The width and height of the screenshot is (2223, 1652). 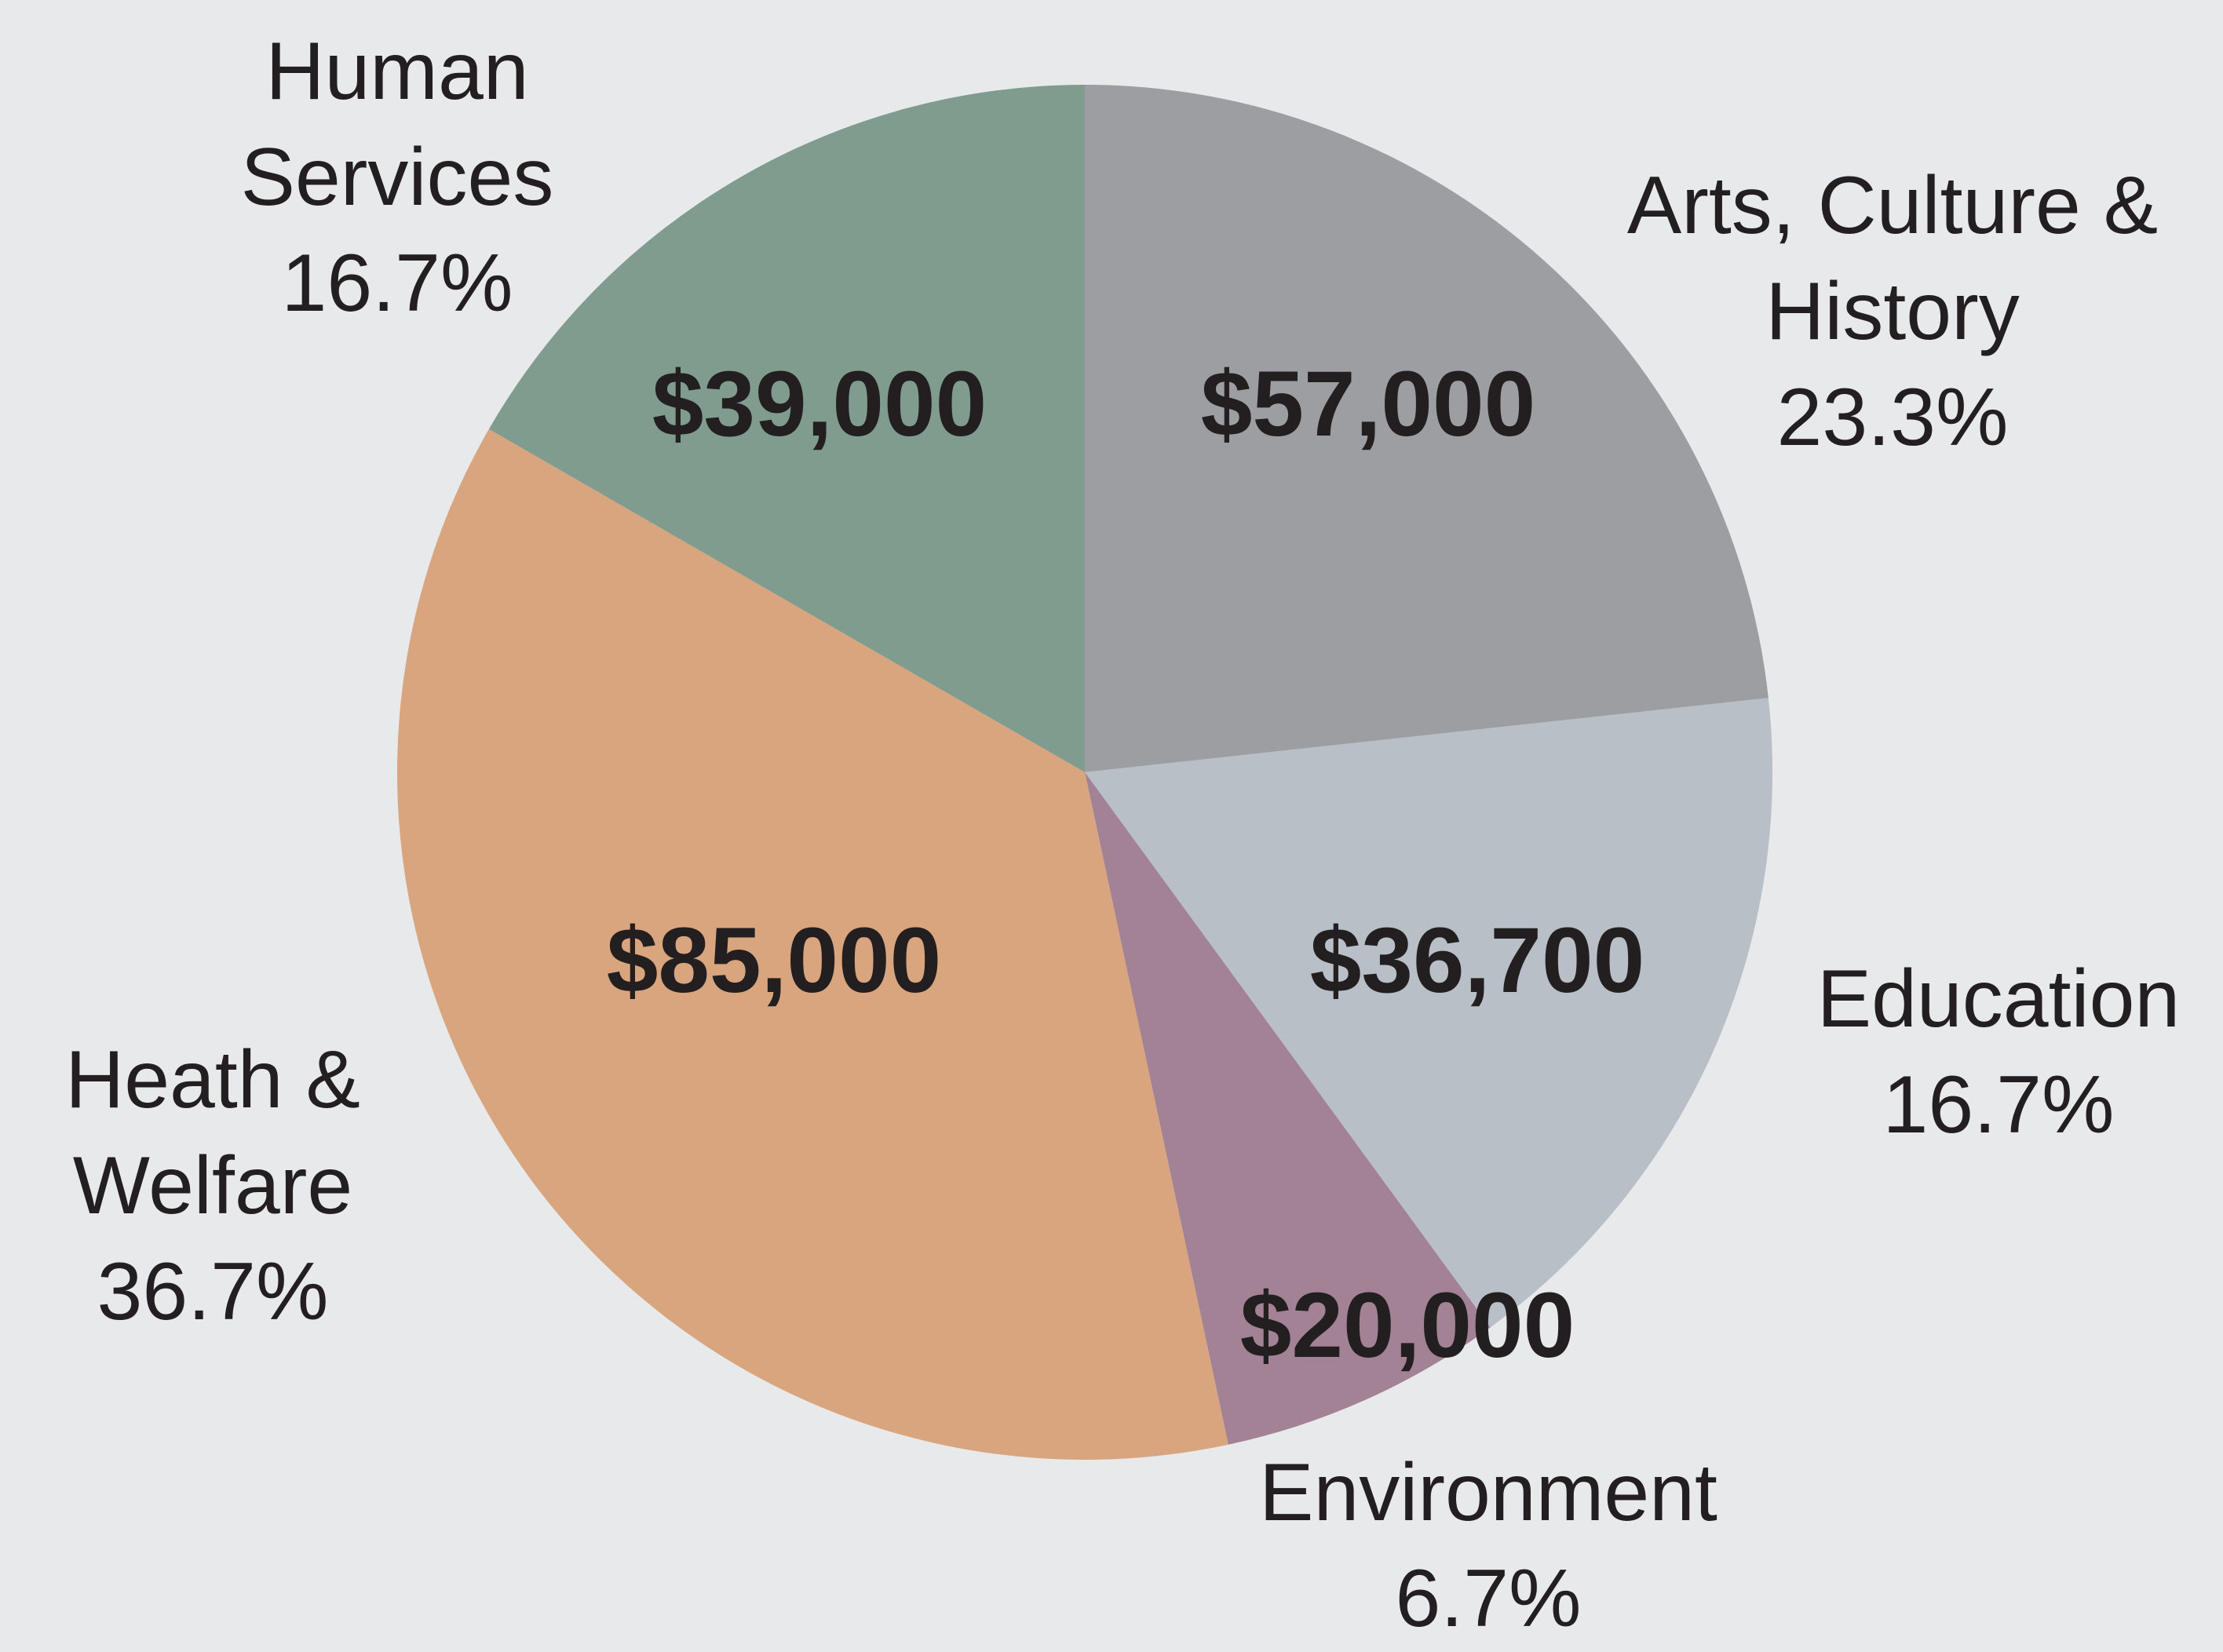 What do you see at coordinates (1488, 1598) in the screenshot?
I see `percent-label: 6.7%` at bounding box center [1488, 1598].